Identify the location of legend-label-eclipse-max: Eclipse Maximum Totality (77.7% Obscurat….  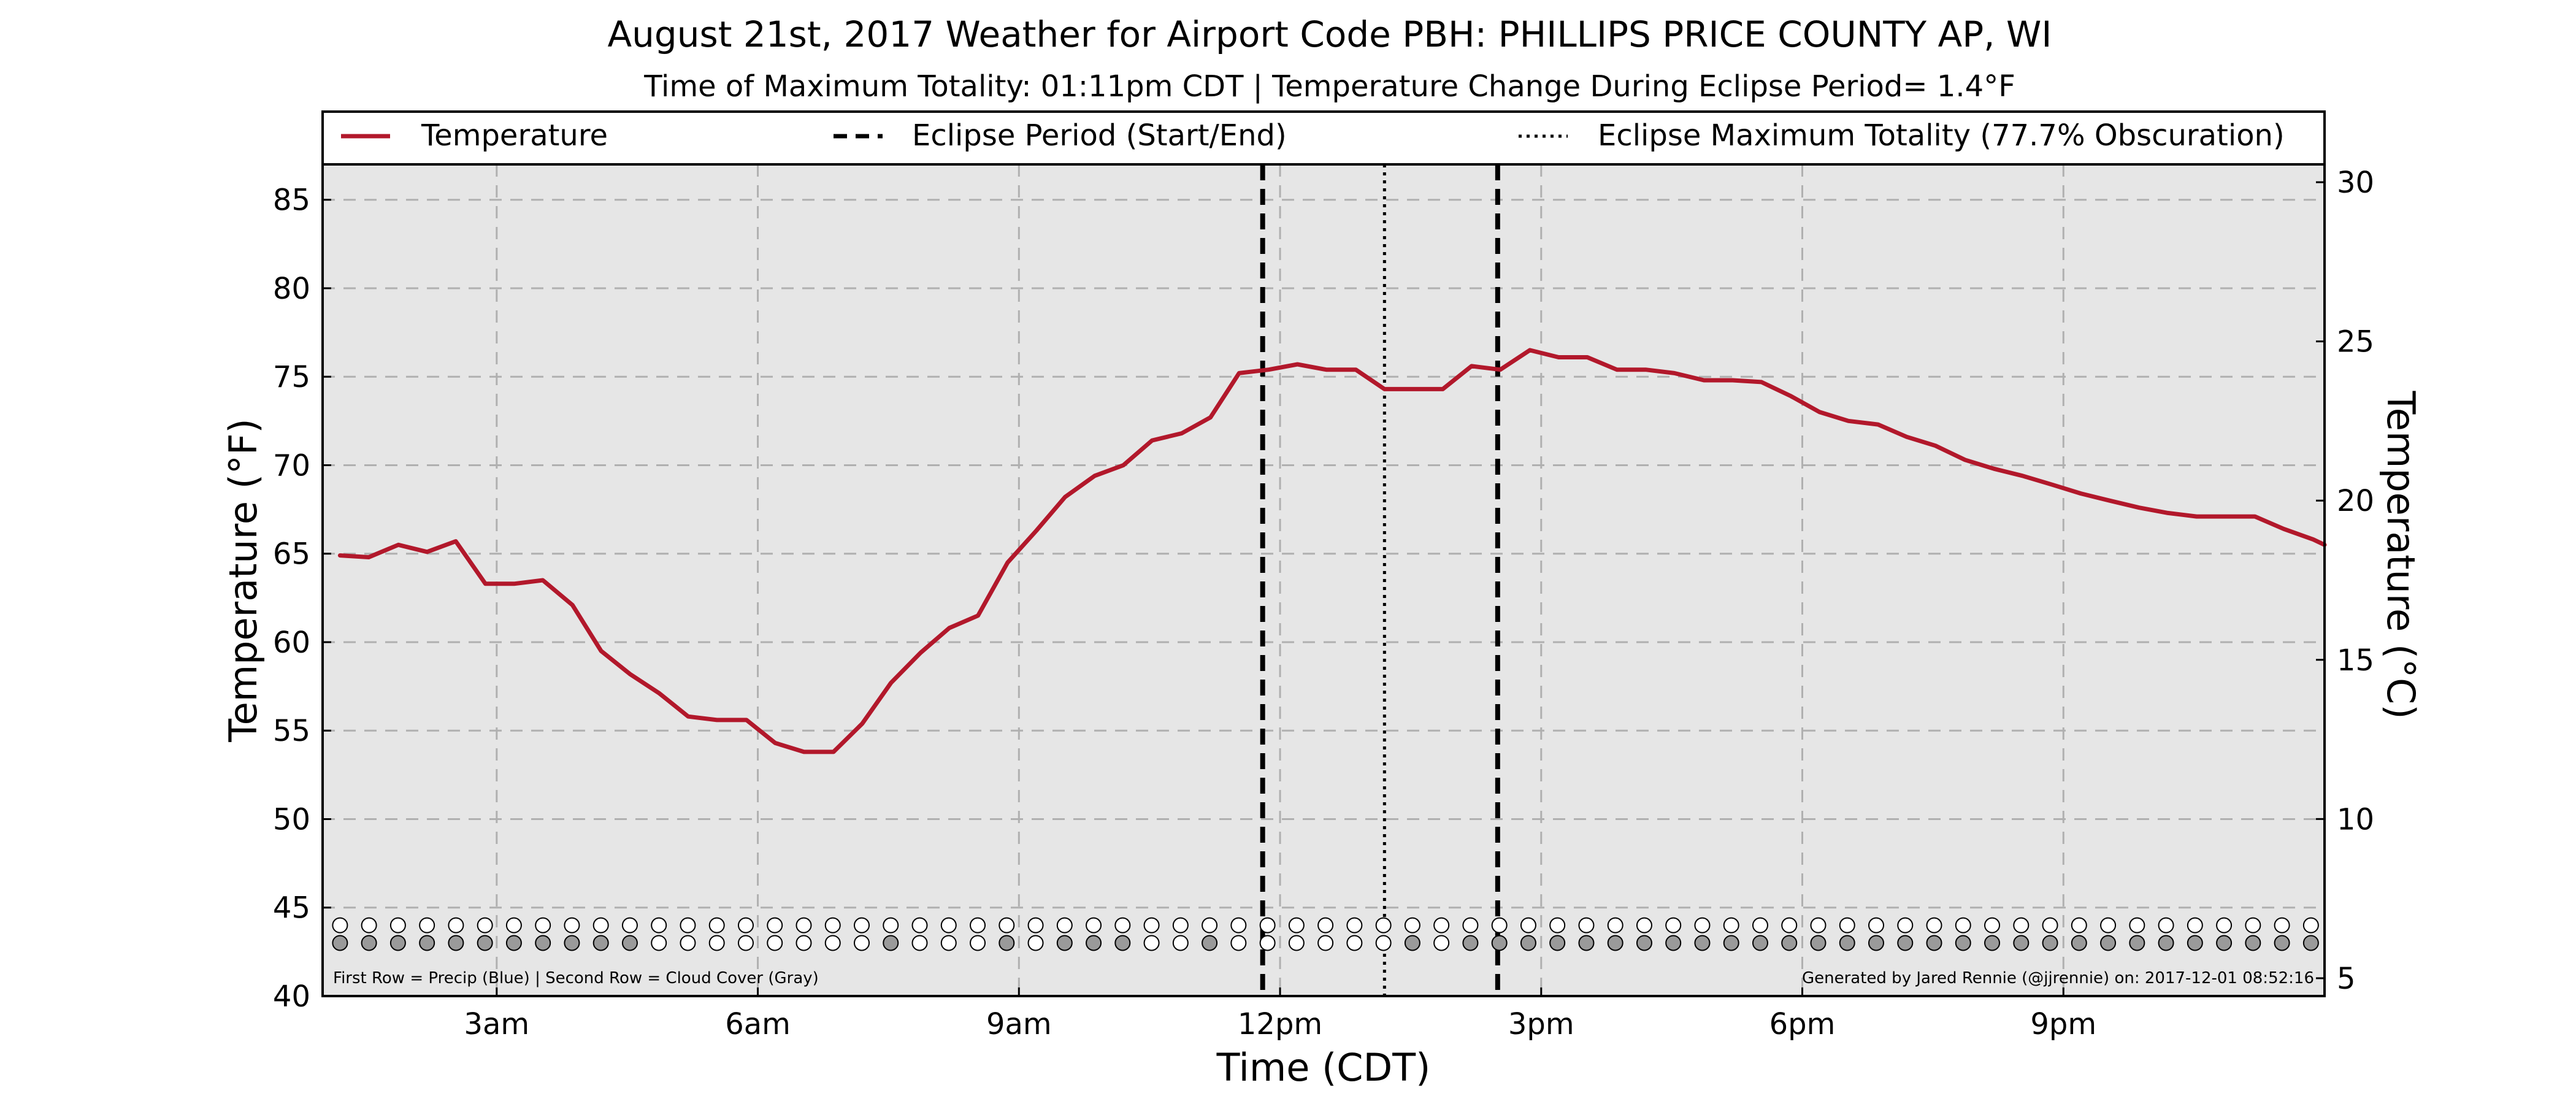
(1941, 135).